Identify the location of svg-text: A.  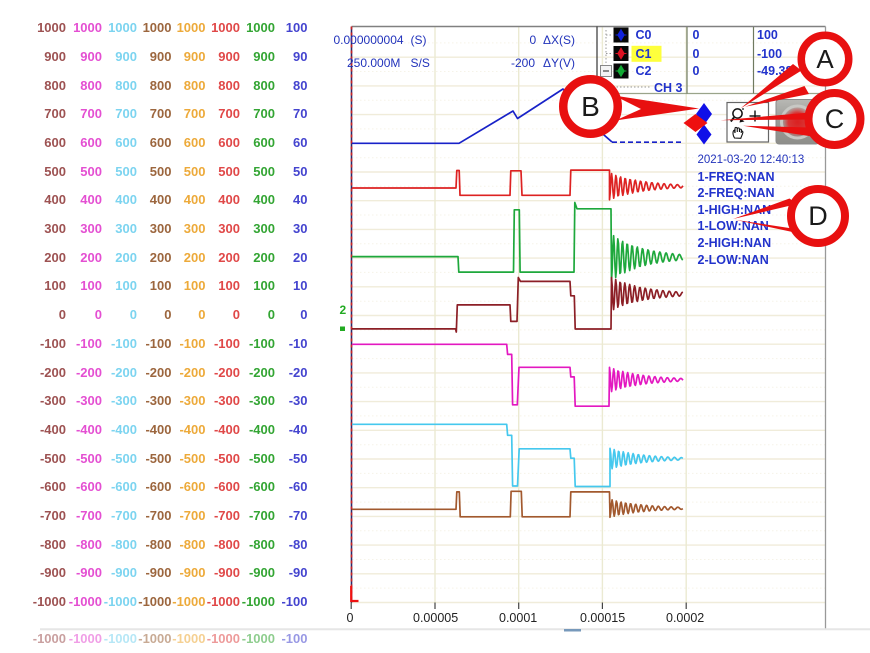
(825, 59).